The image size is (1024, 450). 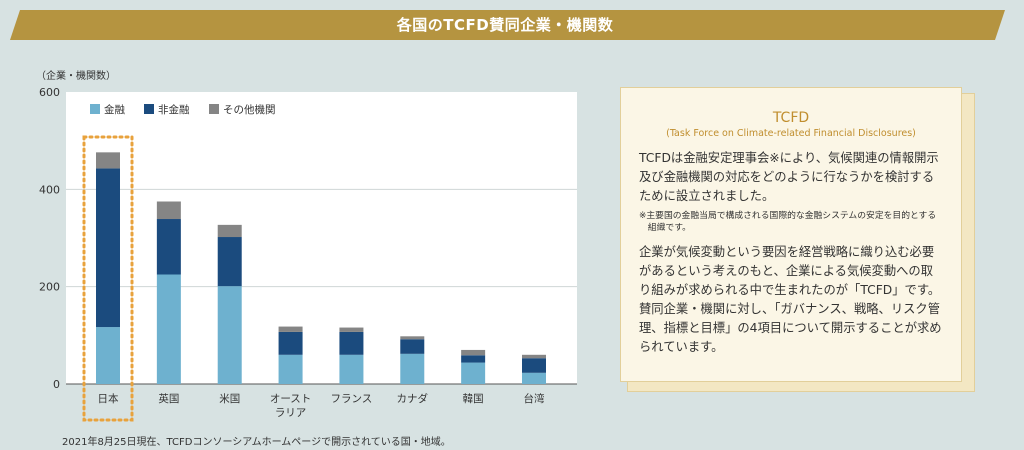 What do you see at coordinates (76, 75) in the screenshot?
I see `y-axis-label: （企業・機関数）` at bounding box center [76, 75].